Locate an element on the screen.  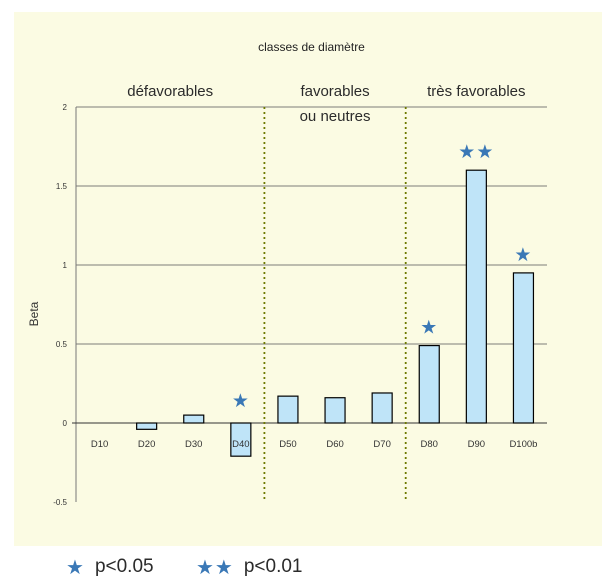
x-tick-label: D30 is located at coordinates (193, 444).